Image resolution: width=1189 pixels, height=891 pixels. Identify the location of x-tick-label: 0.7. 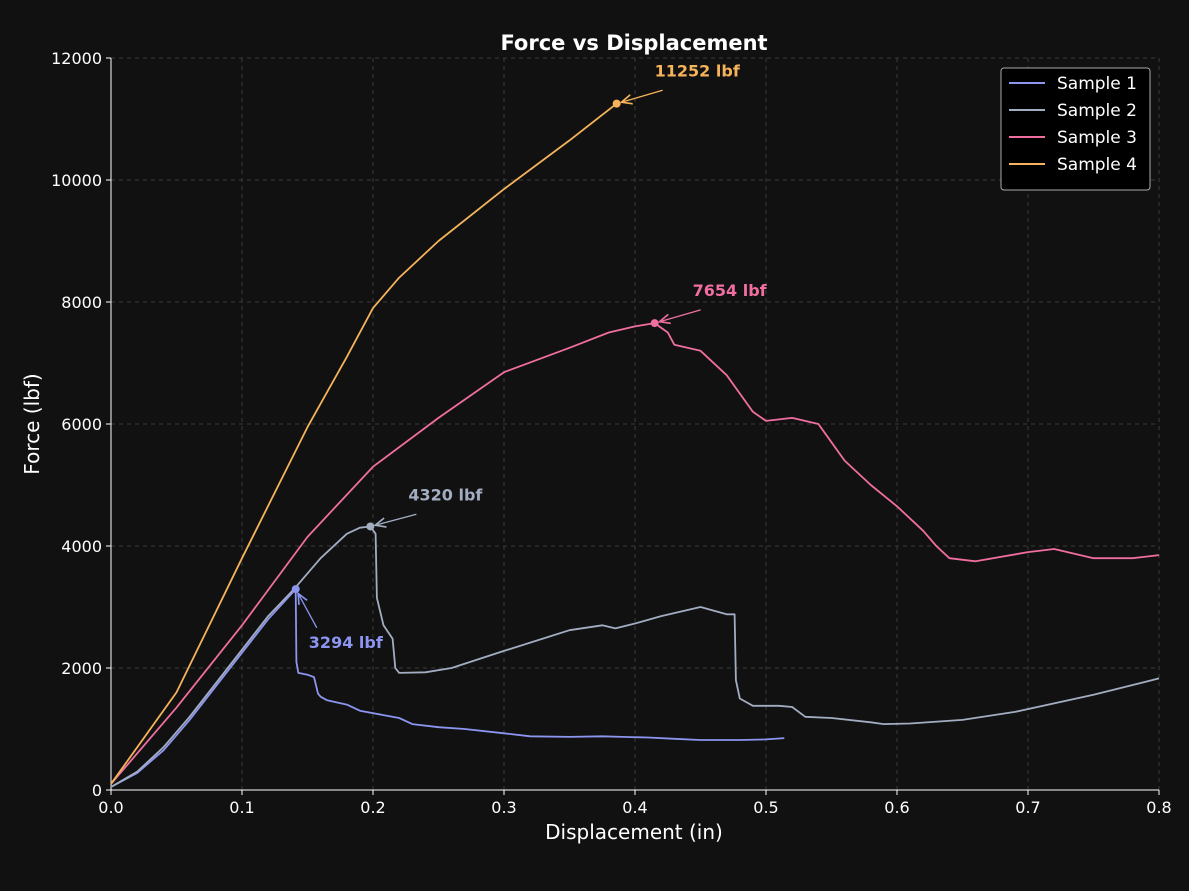
(1027, 807).